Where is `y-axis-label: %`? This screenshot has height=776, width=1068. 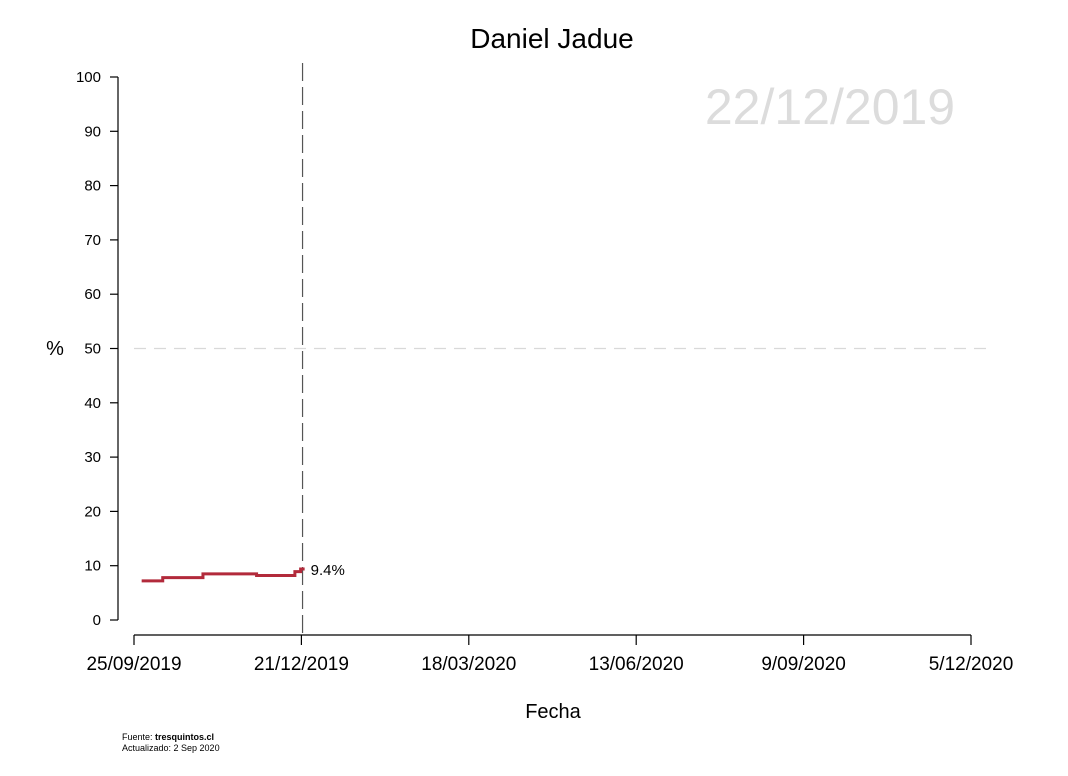
y-axis-label: % is located at coordinates (55, 349).